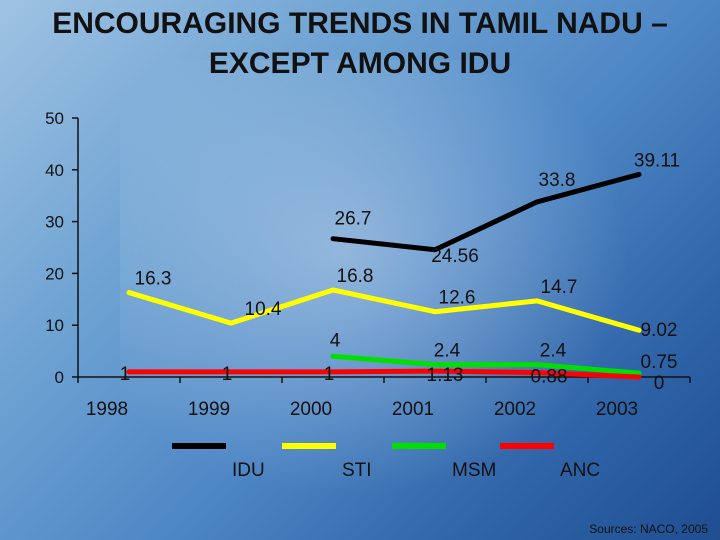 The width and height of the screenshot is (720, 540). I want to click on y-tick-label: 50, so click(54, 118).